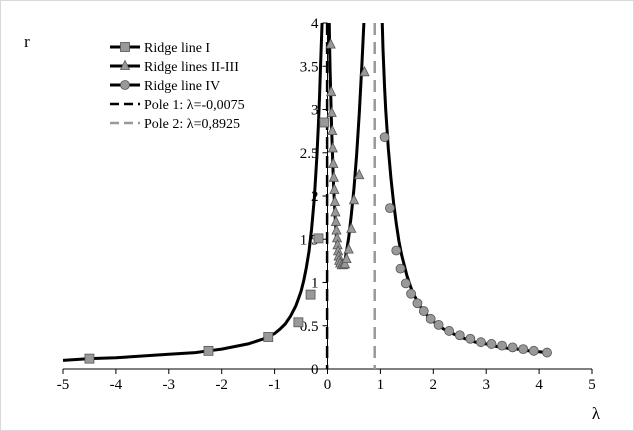  What do you see at coordinates (27, 41) in the screenshot?
I see `y-axis-title: r` at bounding box center [27, 41].